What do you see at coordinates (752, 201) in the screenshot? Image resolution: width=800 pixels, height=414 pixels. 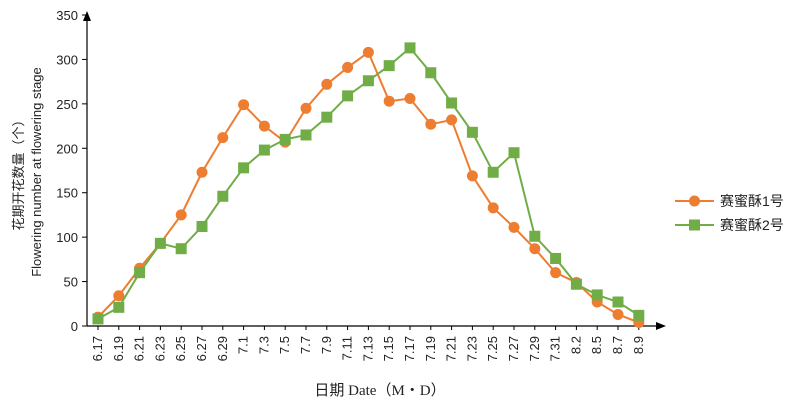 I see `legend-label: 赛蜜酥1号` at bounding box center [752, 201].